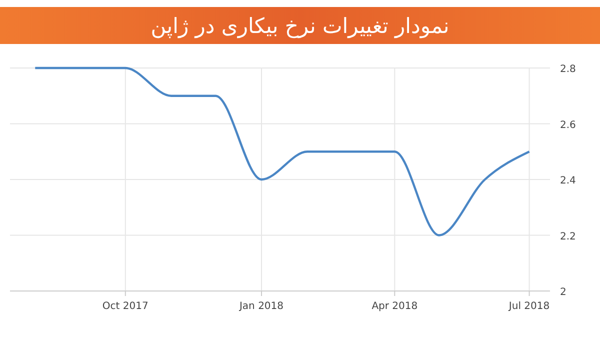 Image resolution: width=600 pixels, height=343 pixels. What do you see at coordinates (563, 292) in the screenshot?
I see `y-tick-label: 2` at bounding box center [563, 292].